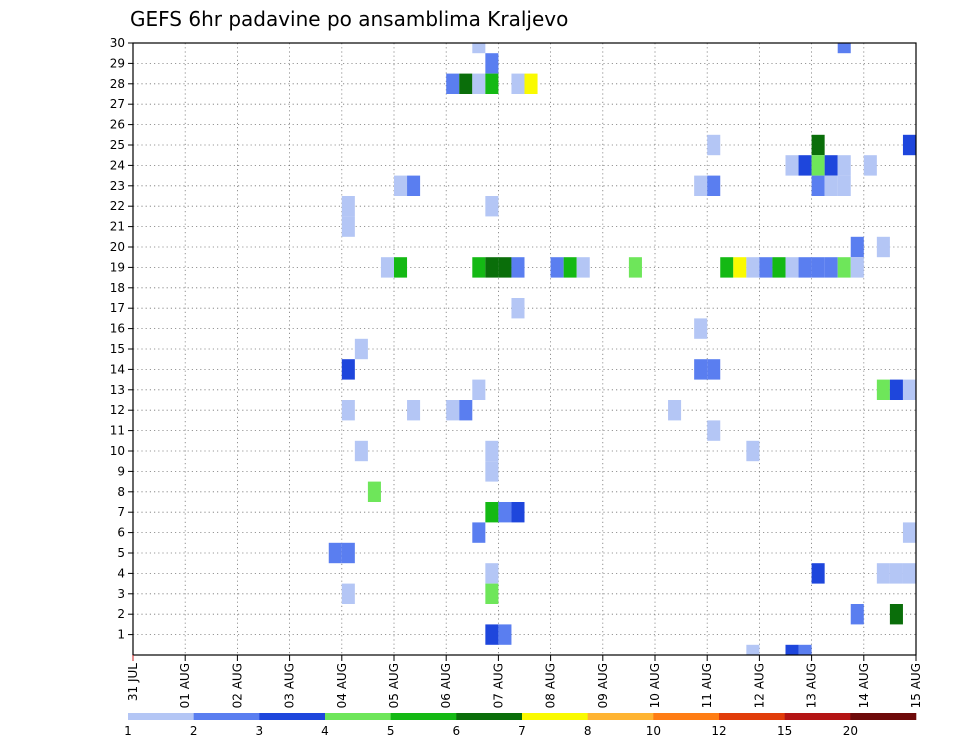  What do you see at coordinates (325, 731) in the screenshot?
I see `colorbar-label: 4` at bounding box center [325, 731].